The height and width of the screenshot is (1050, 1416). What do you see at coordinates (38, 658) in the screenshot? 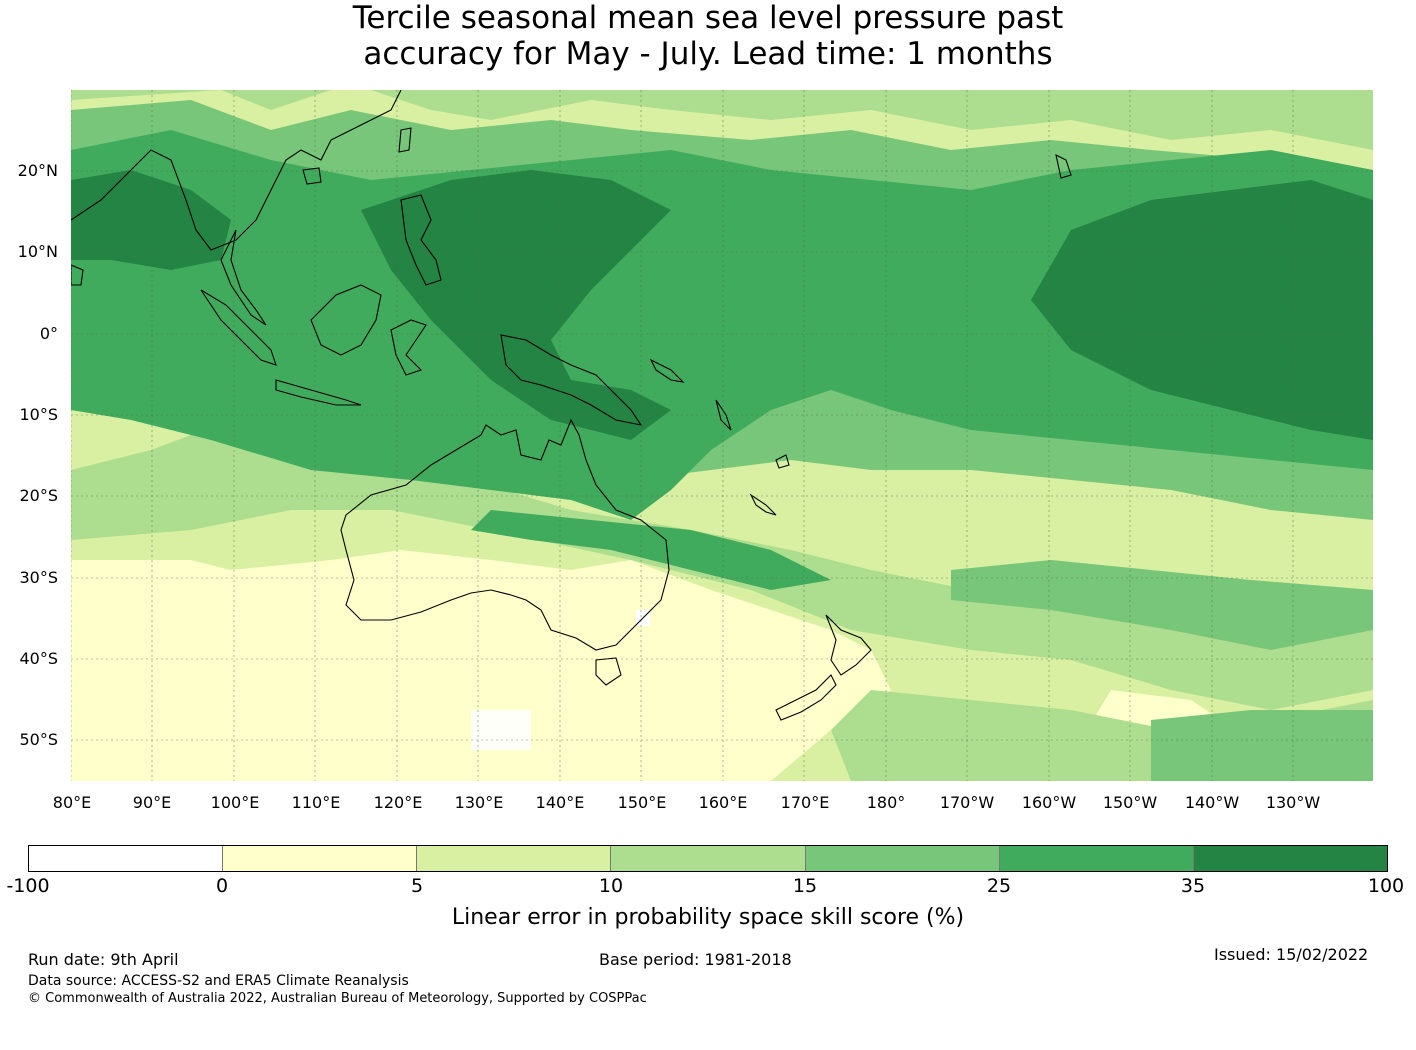
I see `lat-label-40s: 40°S` at bounding box center [38, 658].